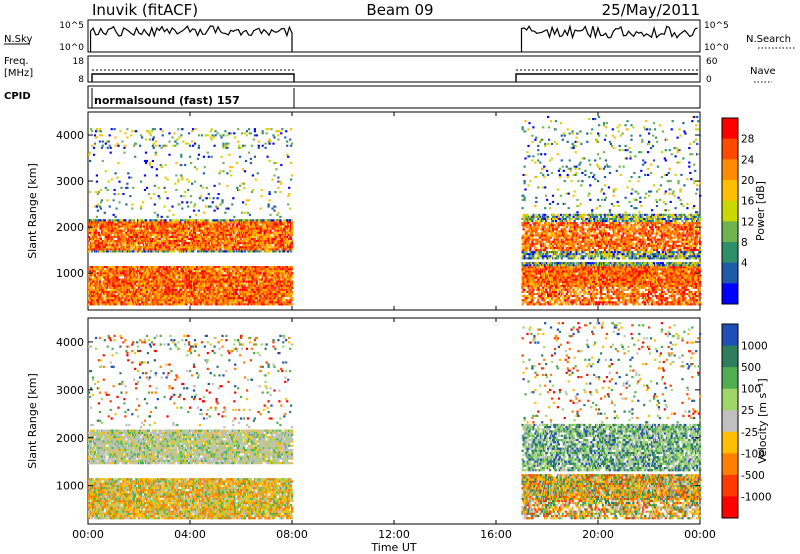 Image resolution: width=800 pixels, height=554 pixels. I want to click on nsky-tick-bottom: 10^0, so click(71, 48).